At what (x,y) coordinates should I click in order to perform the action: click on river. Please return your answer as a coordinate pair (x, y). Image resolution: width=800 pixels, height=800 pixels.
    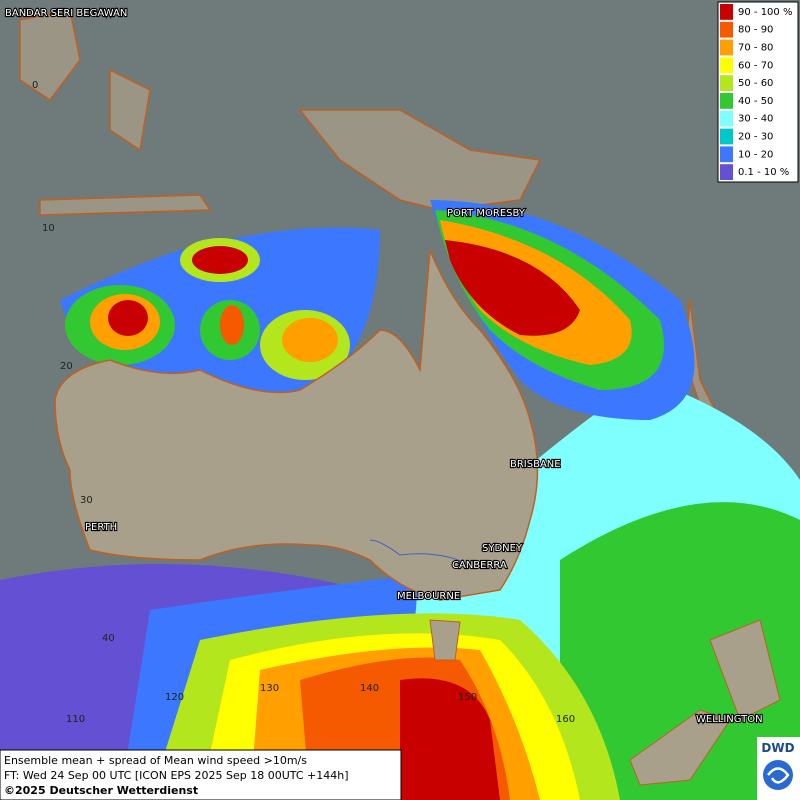
    Looking at the image, I should click on (420, 552).